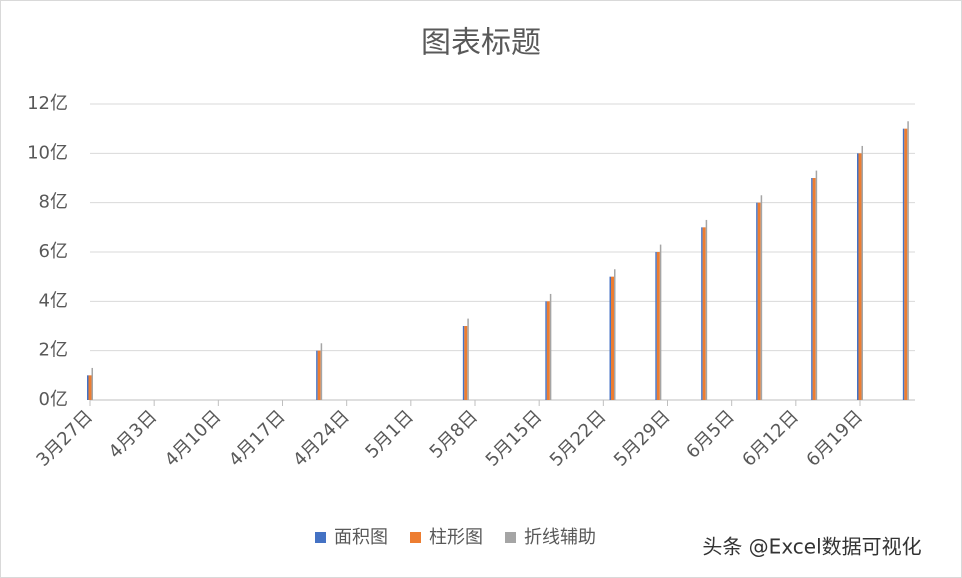 The height and width of the screenshot is (578, 962). I want to click on y-tick-label: 8亿, so click(53, 202).